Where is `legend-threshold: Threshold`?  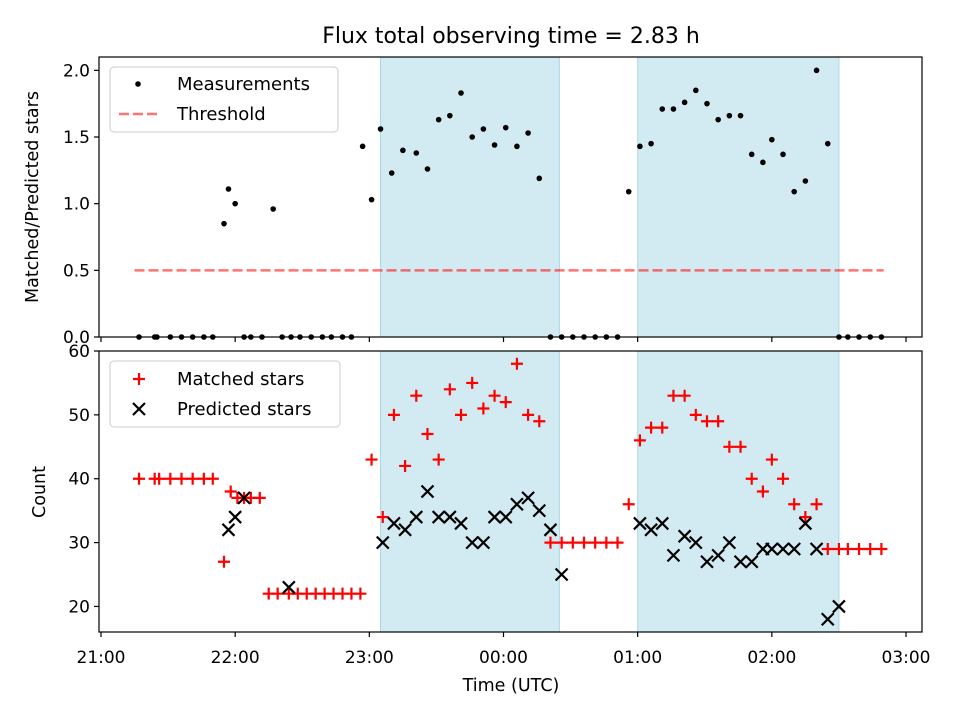 legend-threshold: Threshold is located at coordinates (221, 114).